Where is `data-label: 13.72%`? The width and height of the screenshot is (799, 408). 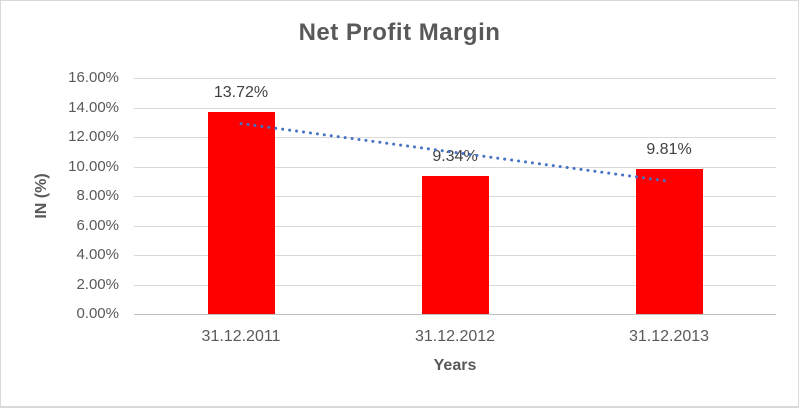 data-label: 13.72% is located at coordinates (241, 92).